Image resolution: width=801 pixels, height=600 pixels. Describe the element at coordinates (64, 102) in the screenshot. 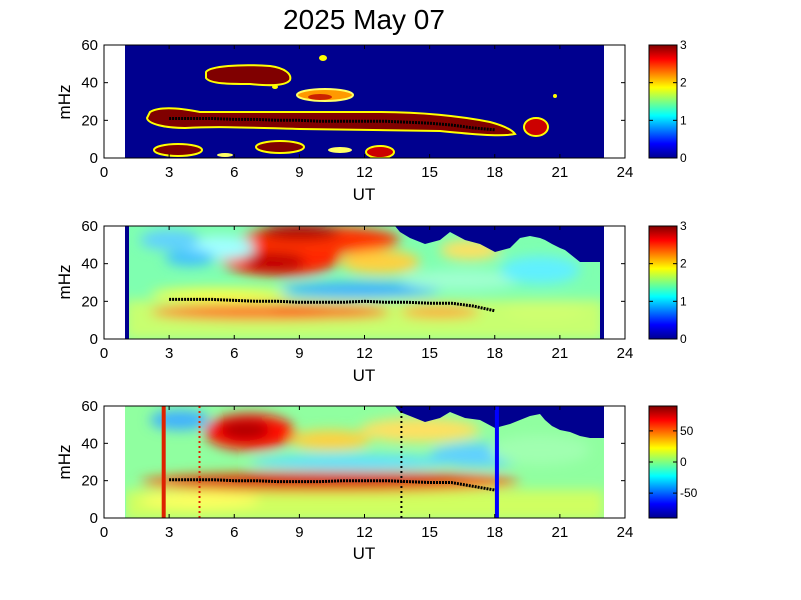

I see `panel-1-ylabel: mHz` at that location.